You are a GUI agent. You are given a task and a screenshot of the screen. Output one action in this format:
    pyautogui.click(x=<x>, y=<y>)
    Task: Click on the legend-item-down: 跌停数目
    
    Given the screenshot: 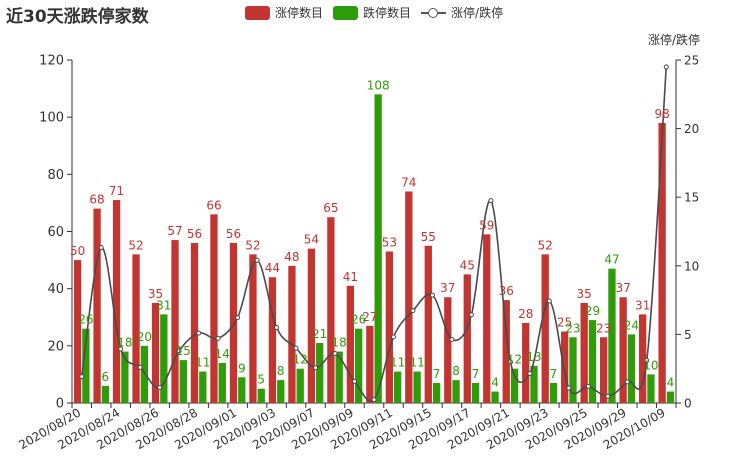 What is the action you would take?
    pyautogui.click(x=372, y=12)
    